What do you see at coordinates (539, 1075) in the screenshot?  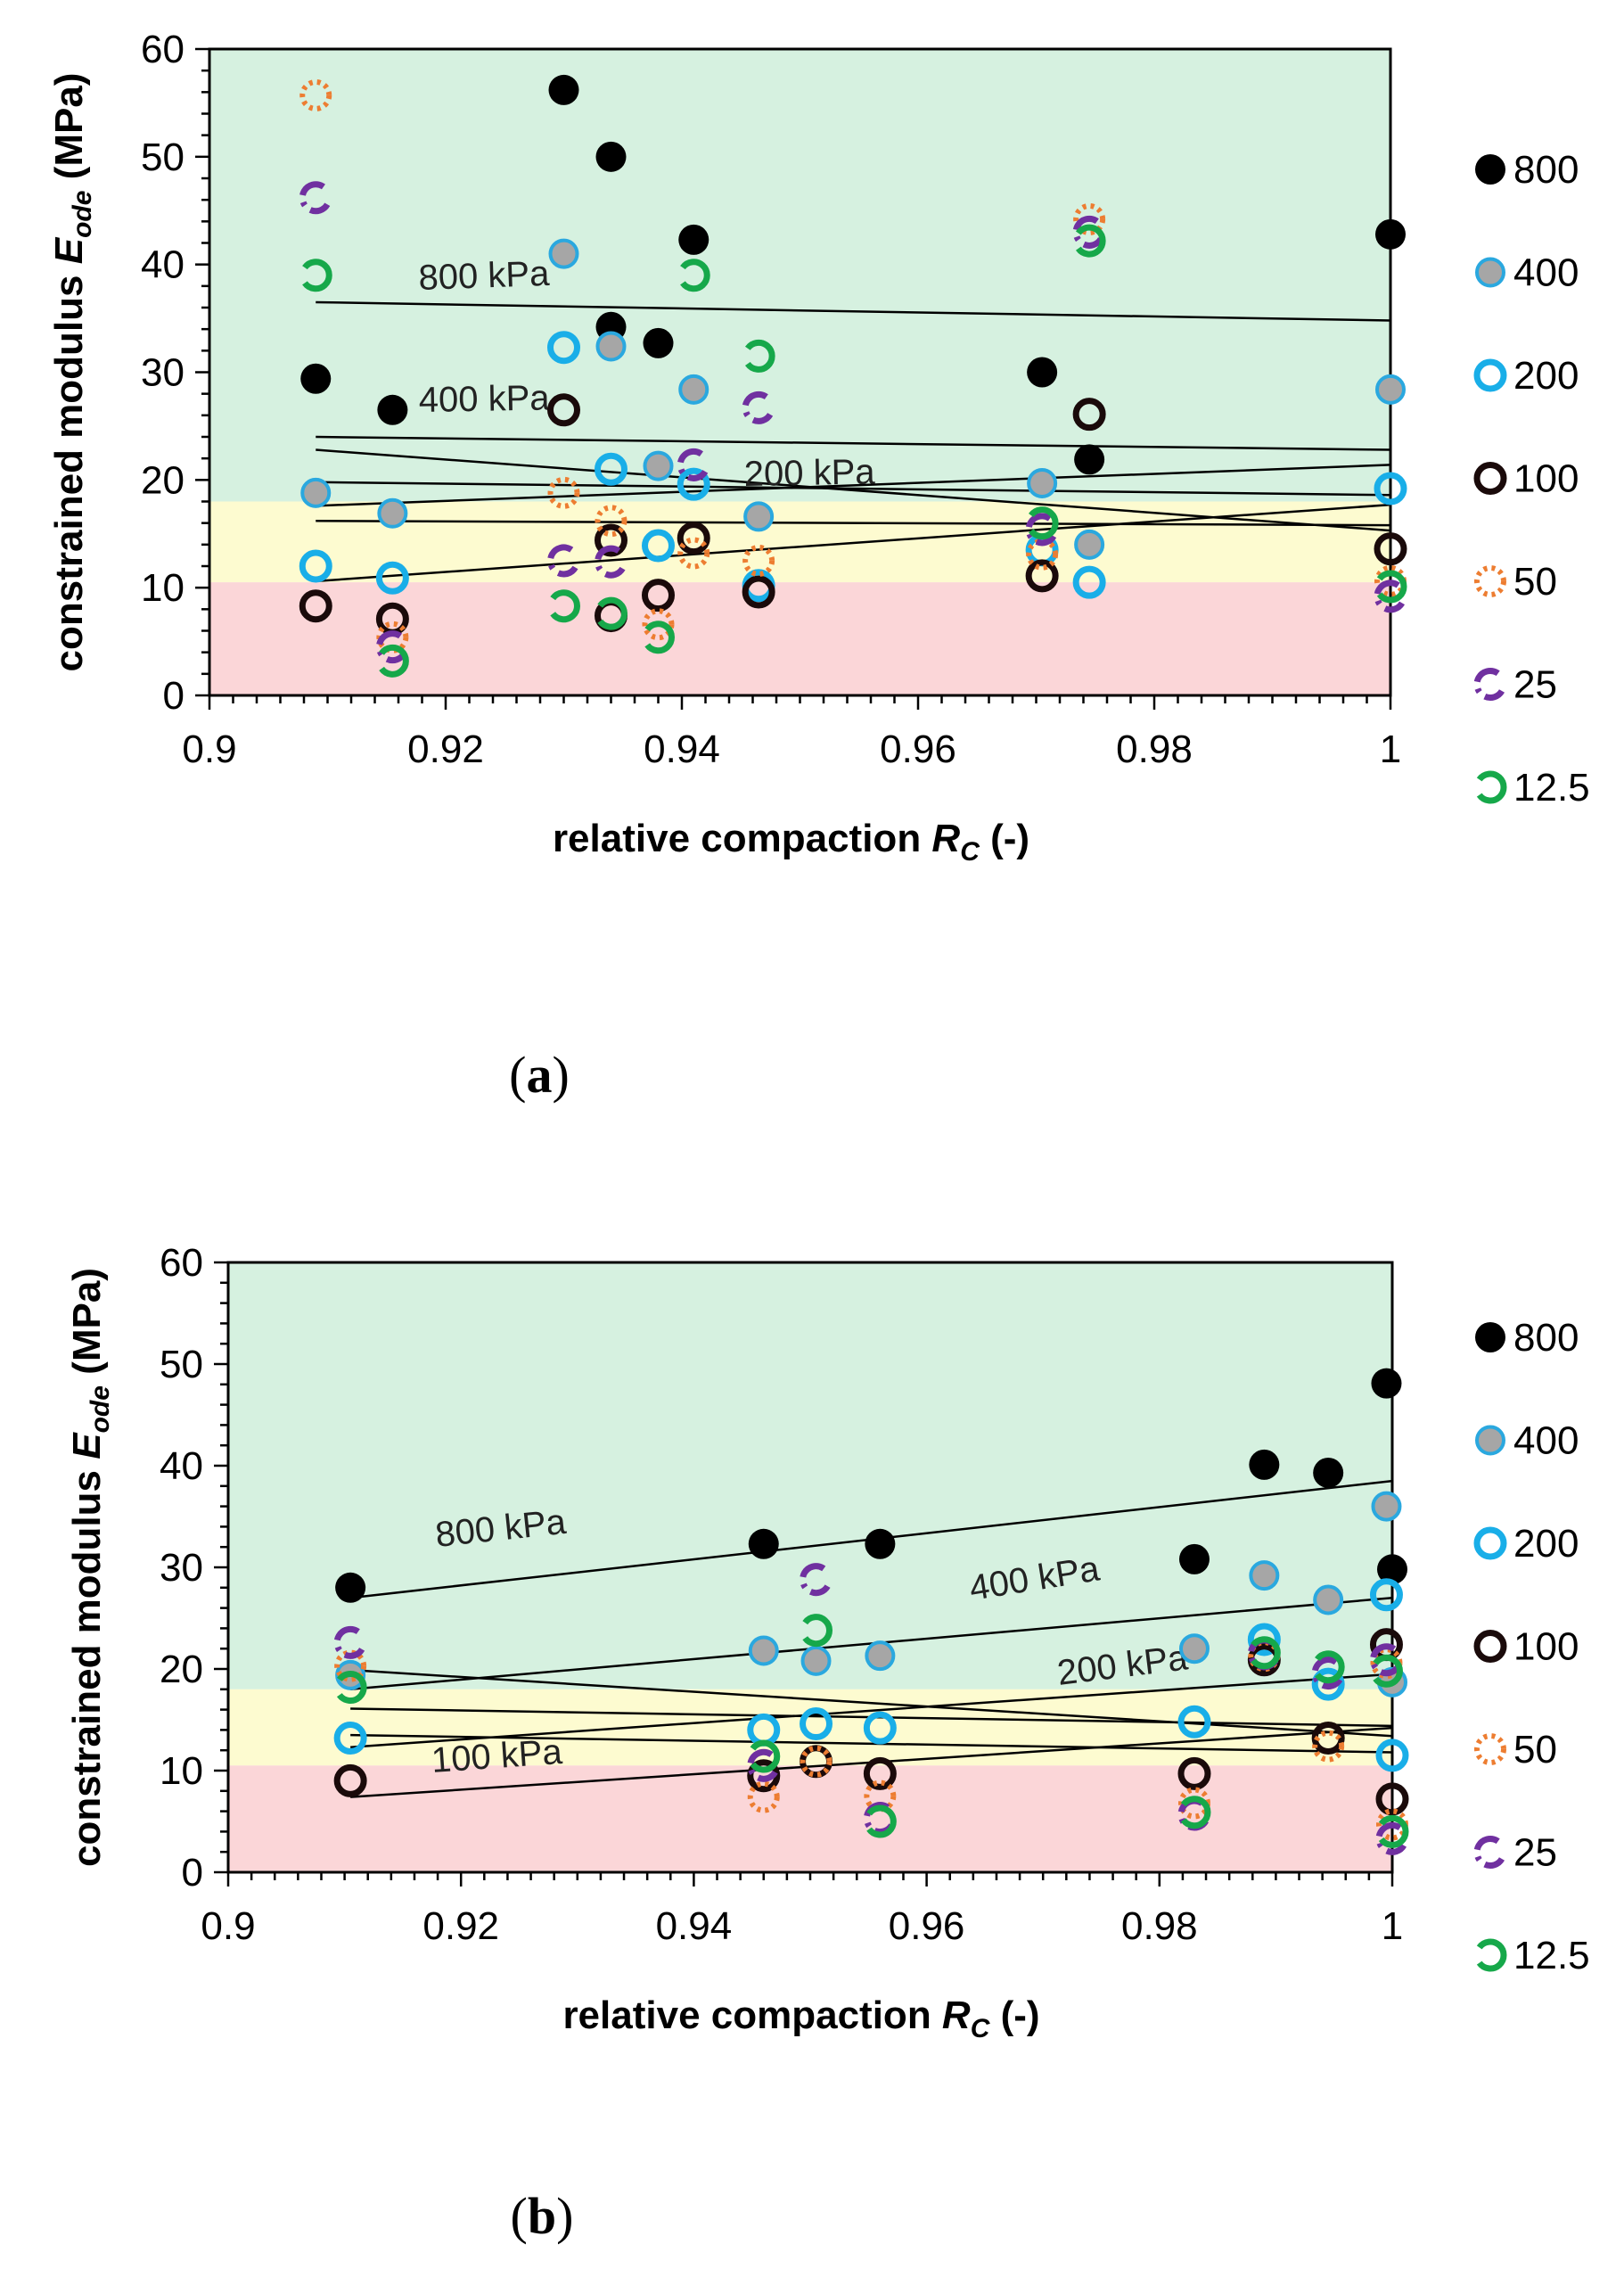 I see `panel-label: (a)` at bounding box center [539, 1075].